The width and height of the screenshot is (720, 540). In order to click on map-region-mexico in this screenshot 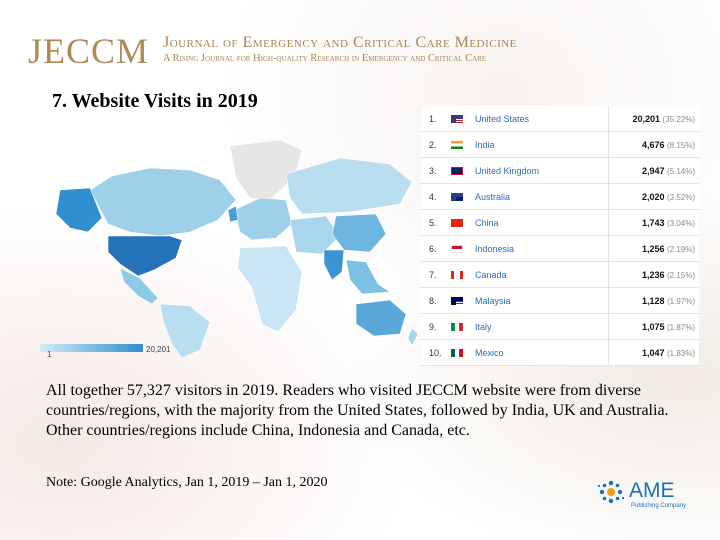, I will do `click(139, 286)`.